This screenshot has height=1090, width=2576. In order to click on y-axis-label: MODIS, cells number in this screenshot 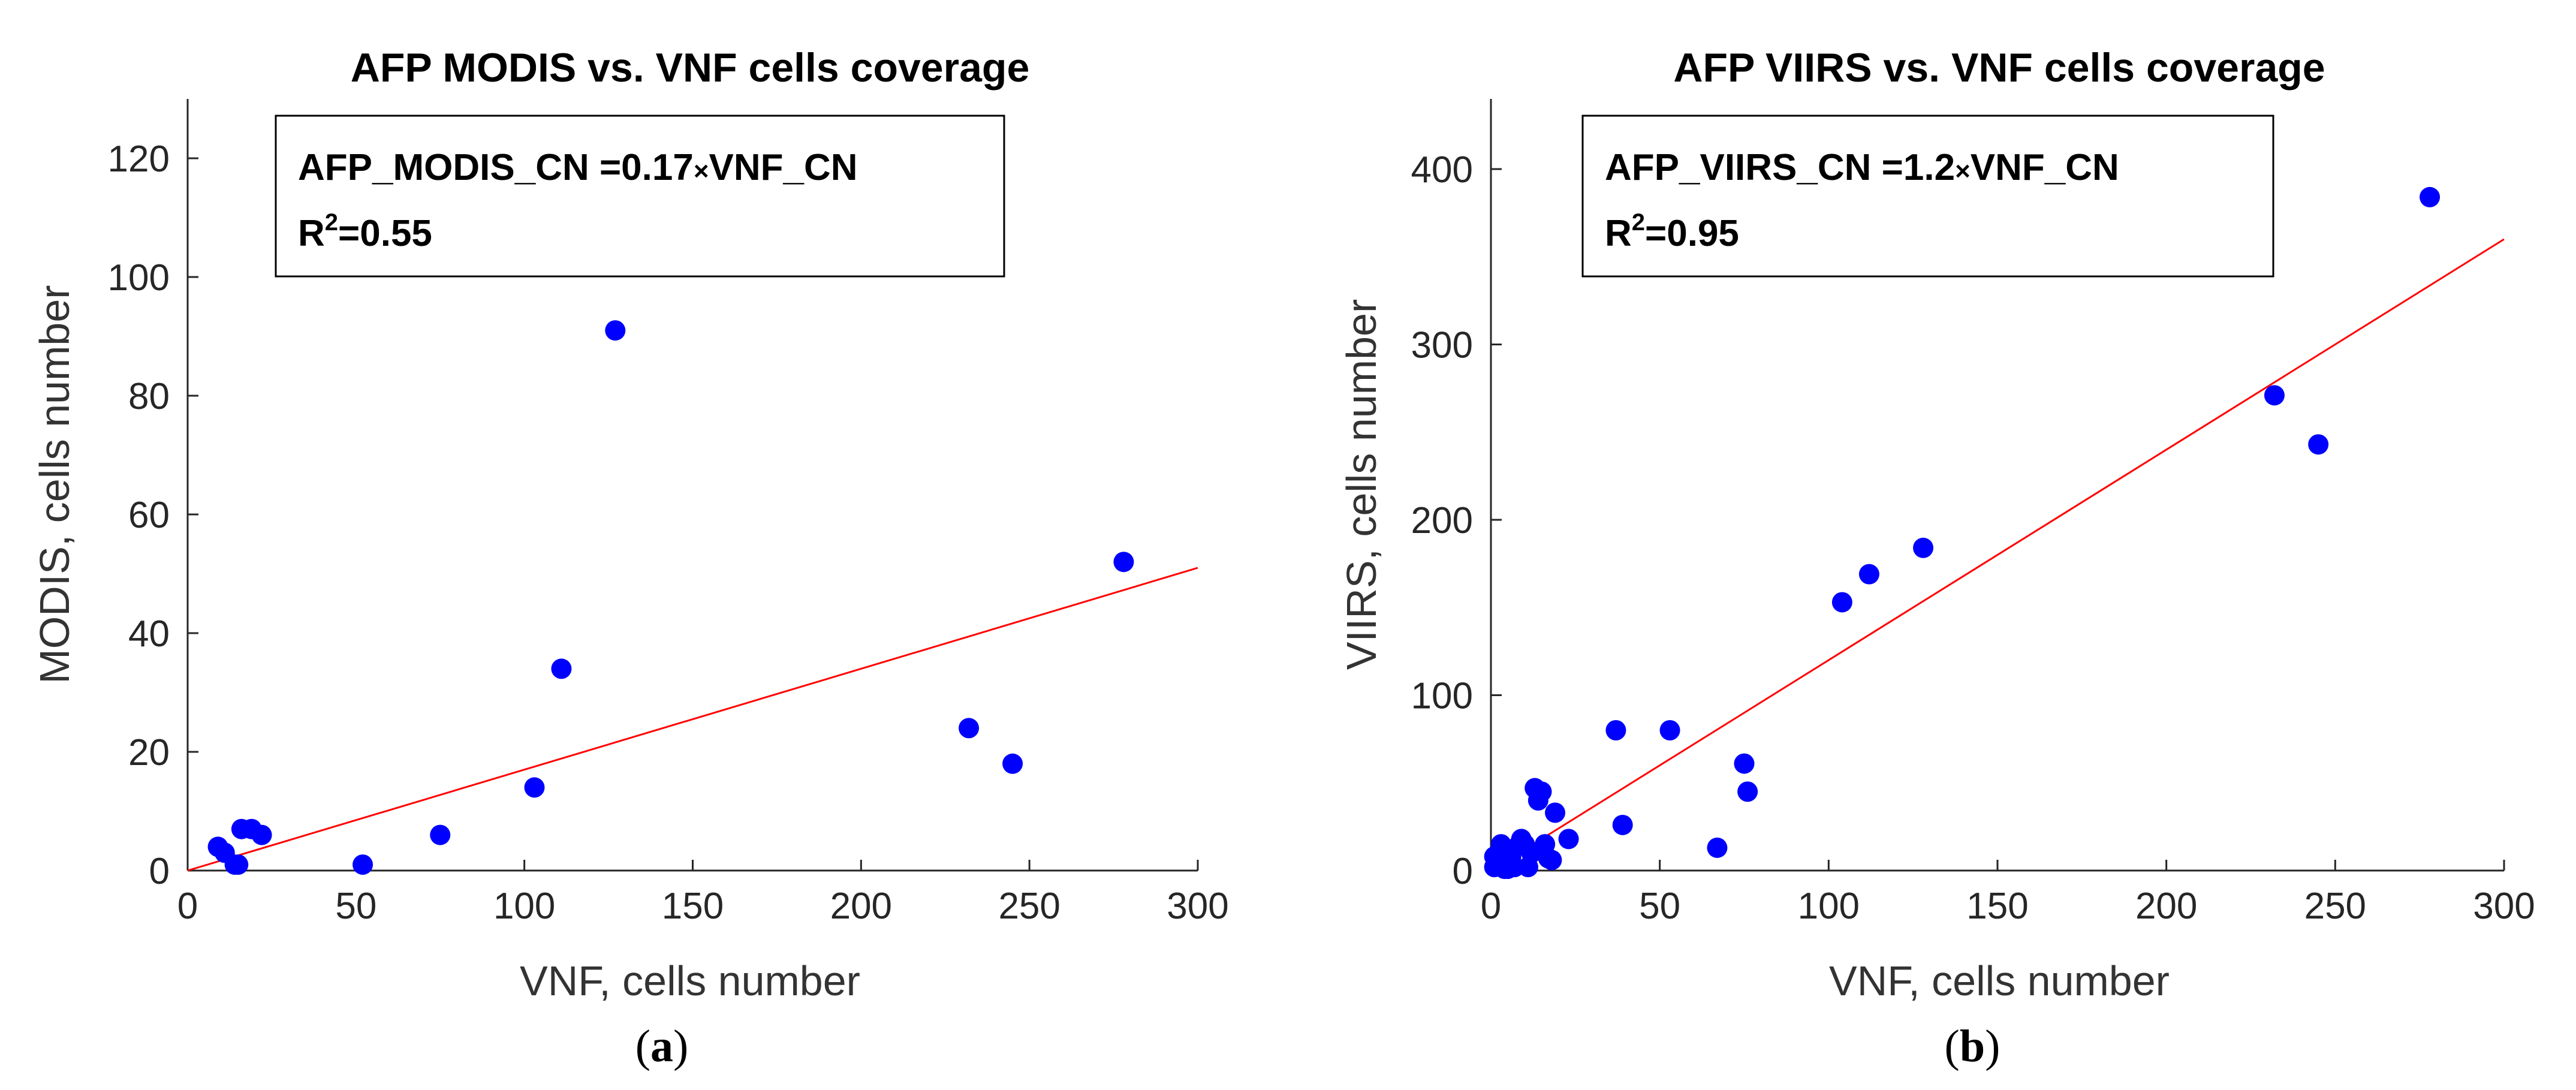, I will do `click(54, 484)`.